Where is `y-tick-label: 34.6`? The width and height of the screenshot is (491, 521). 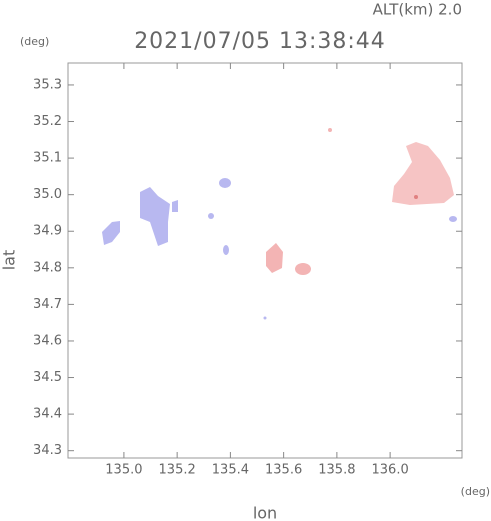
y-tick-label: 34.6 is located at coordinates (47, 340).